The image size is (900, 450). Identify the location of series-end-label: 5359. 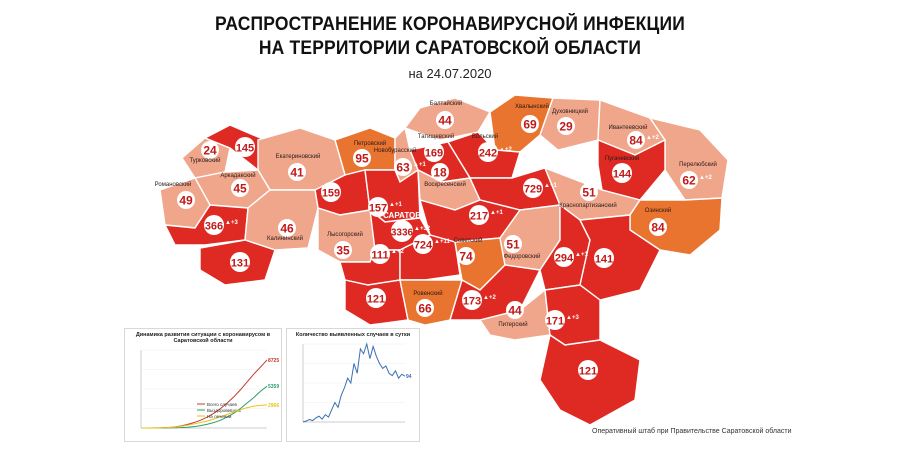
(273, 387).